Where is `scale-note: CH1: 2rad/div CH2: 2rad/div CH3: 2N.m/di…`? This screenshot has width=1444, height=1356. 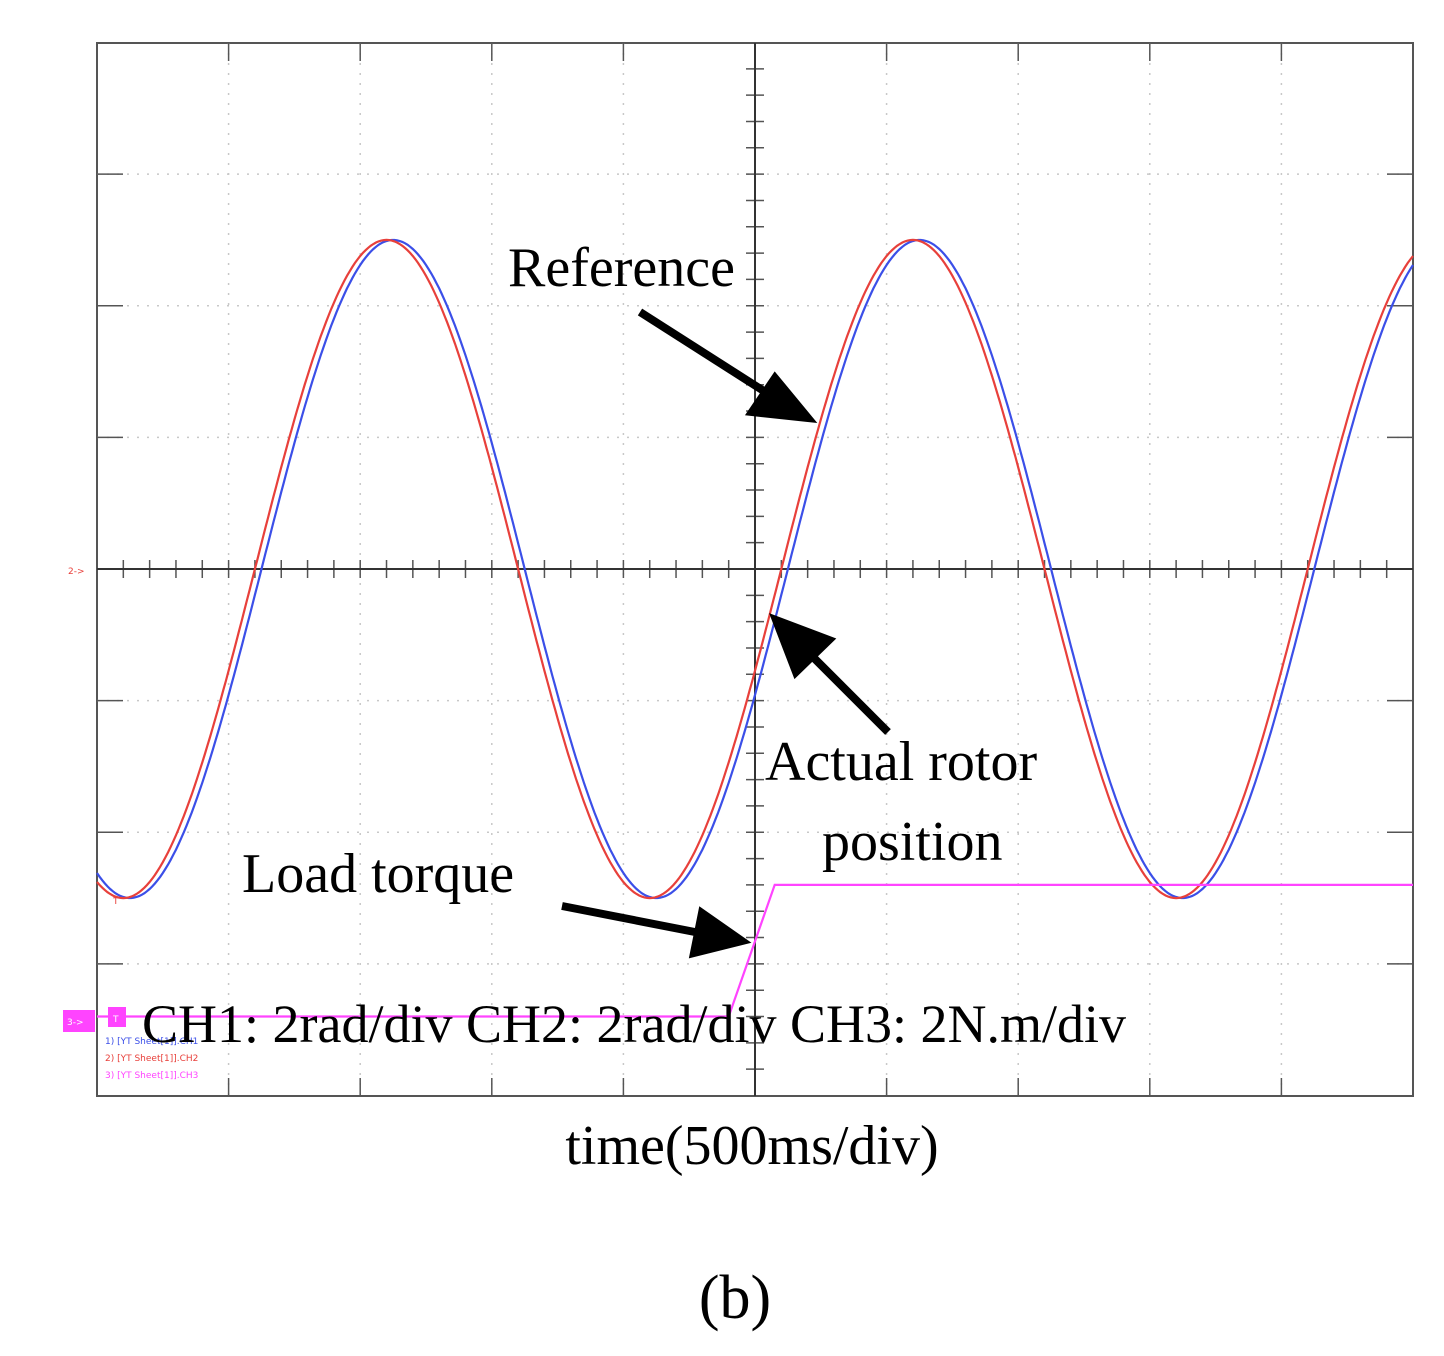 scale-note: CH1: 2rad/div CH2: 2rad/div CH3: 2N.m/di… is located at coordinates (634, 1024).